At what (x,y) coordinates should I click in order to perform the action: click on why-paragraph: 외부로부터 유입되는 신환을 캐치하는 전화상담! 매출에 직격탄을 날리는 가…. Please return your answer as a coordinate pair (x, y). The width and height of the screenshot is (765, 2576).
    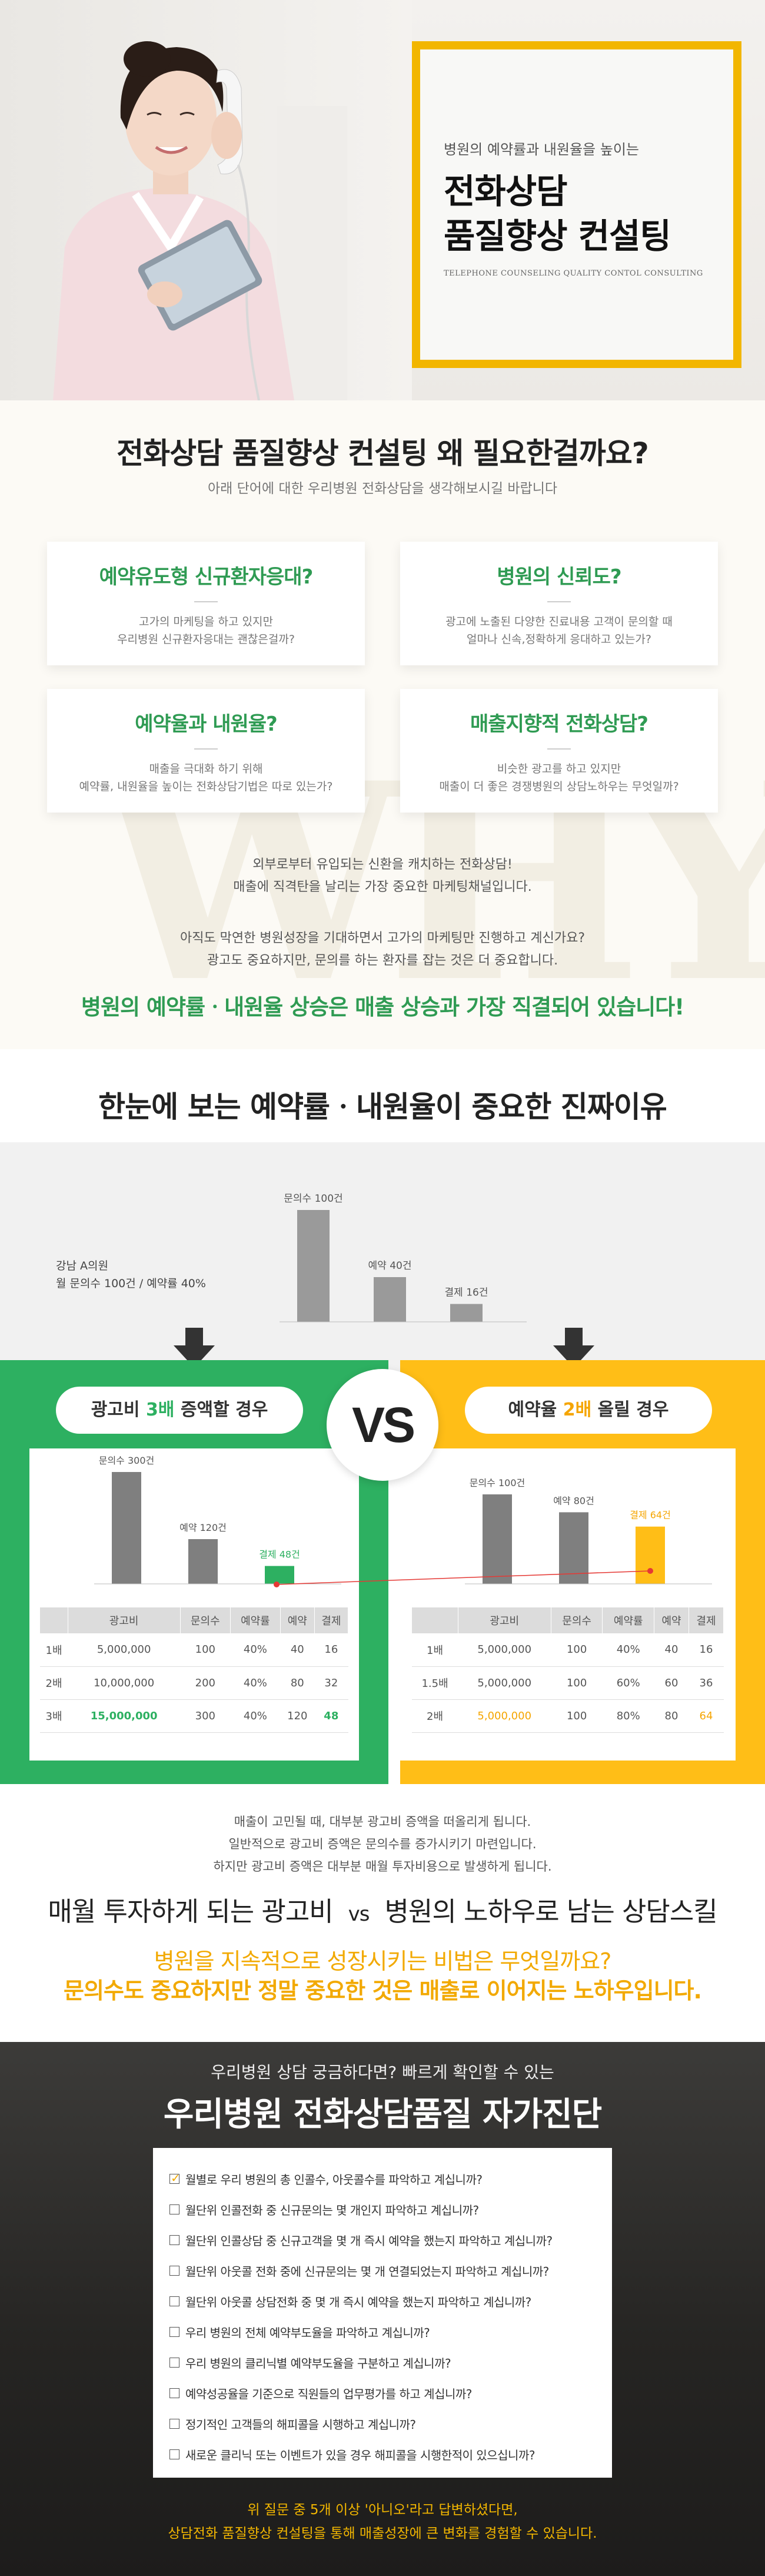
    Looking at the image, I should click on (382, 876).